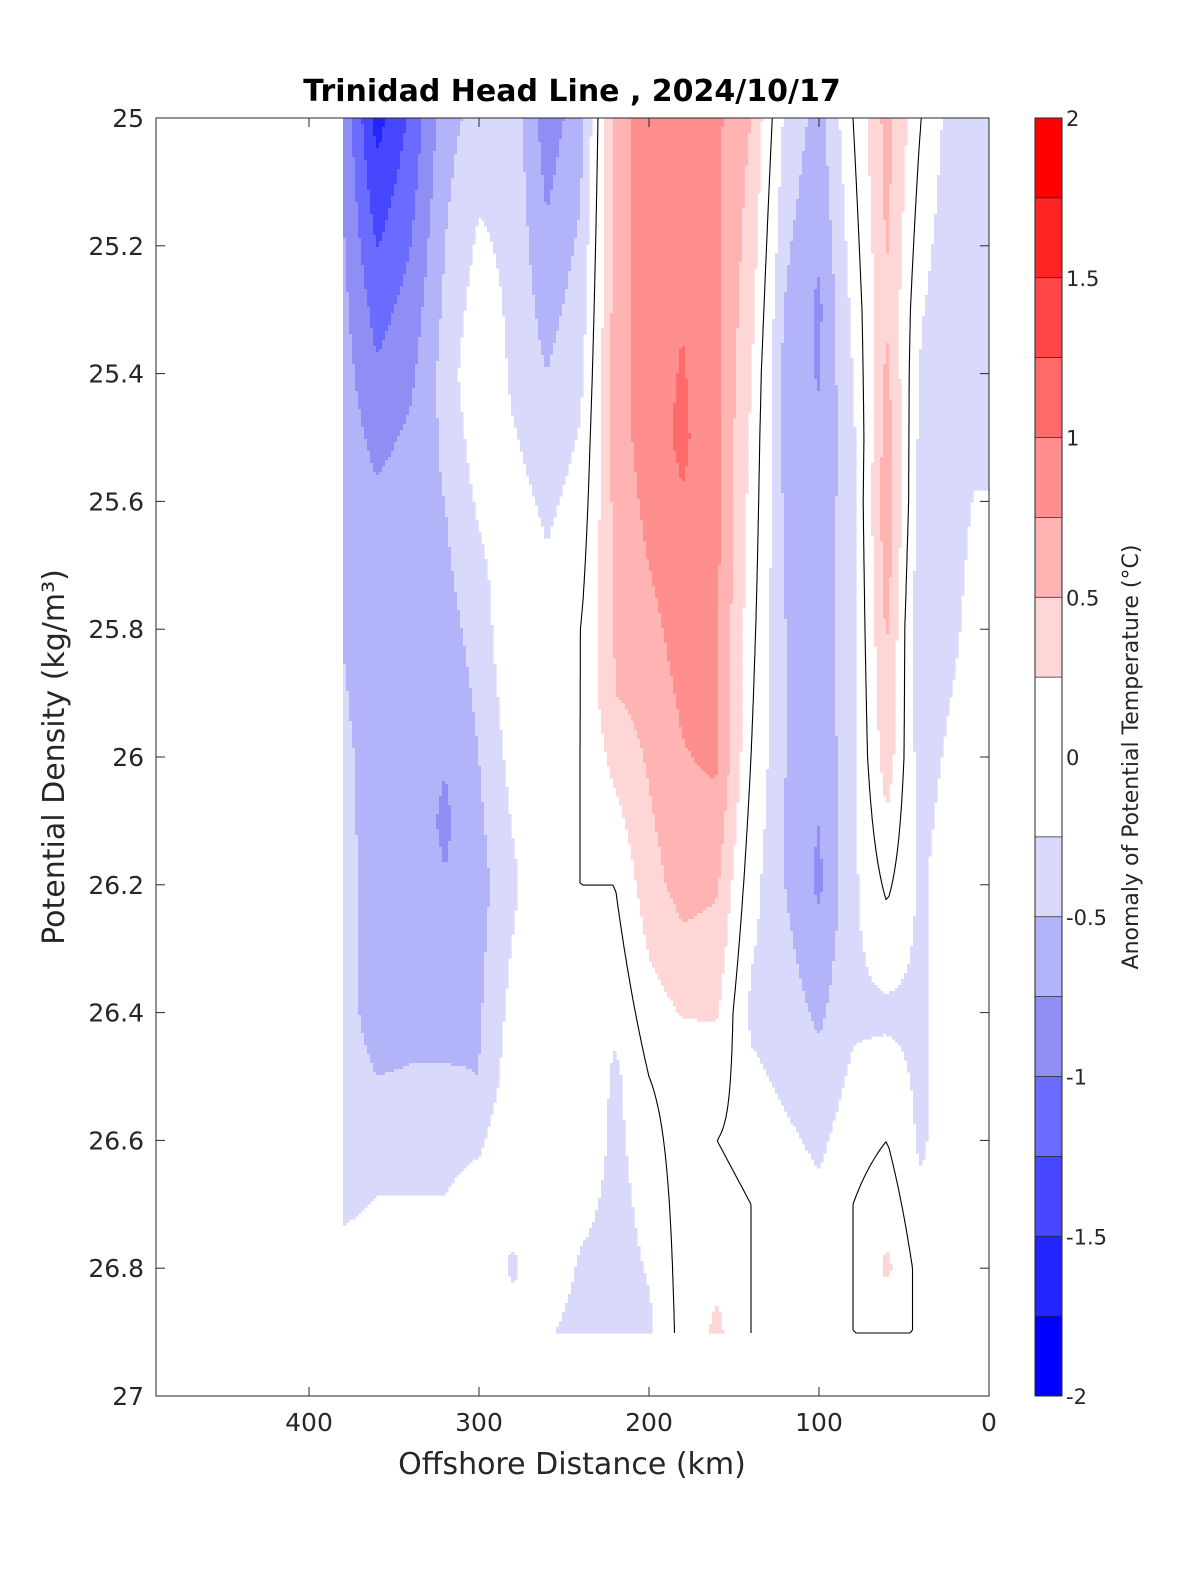 The image size is (1200, 1575). I want to click on colorbar-tick-label: -2, so click(1076, 1397).